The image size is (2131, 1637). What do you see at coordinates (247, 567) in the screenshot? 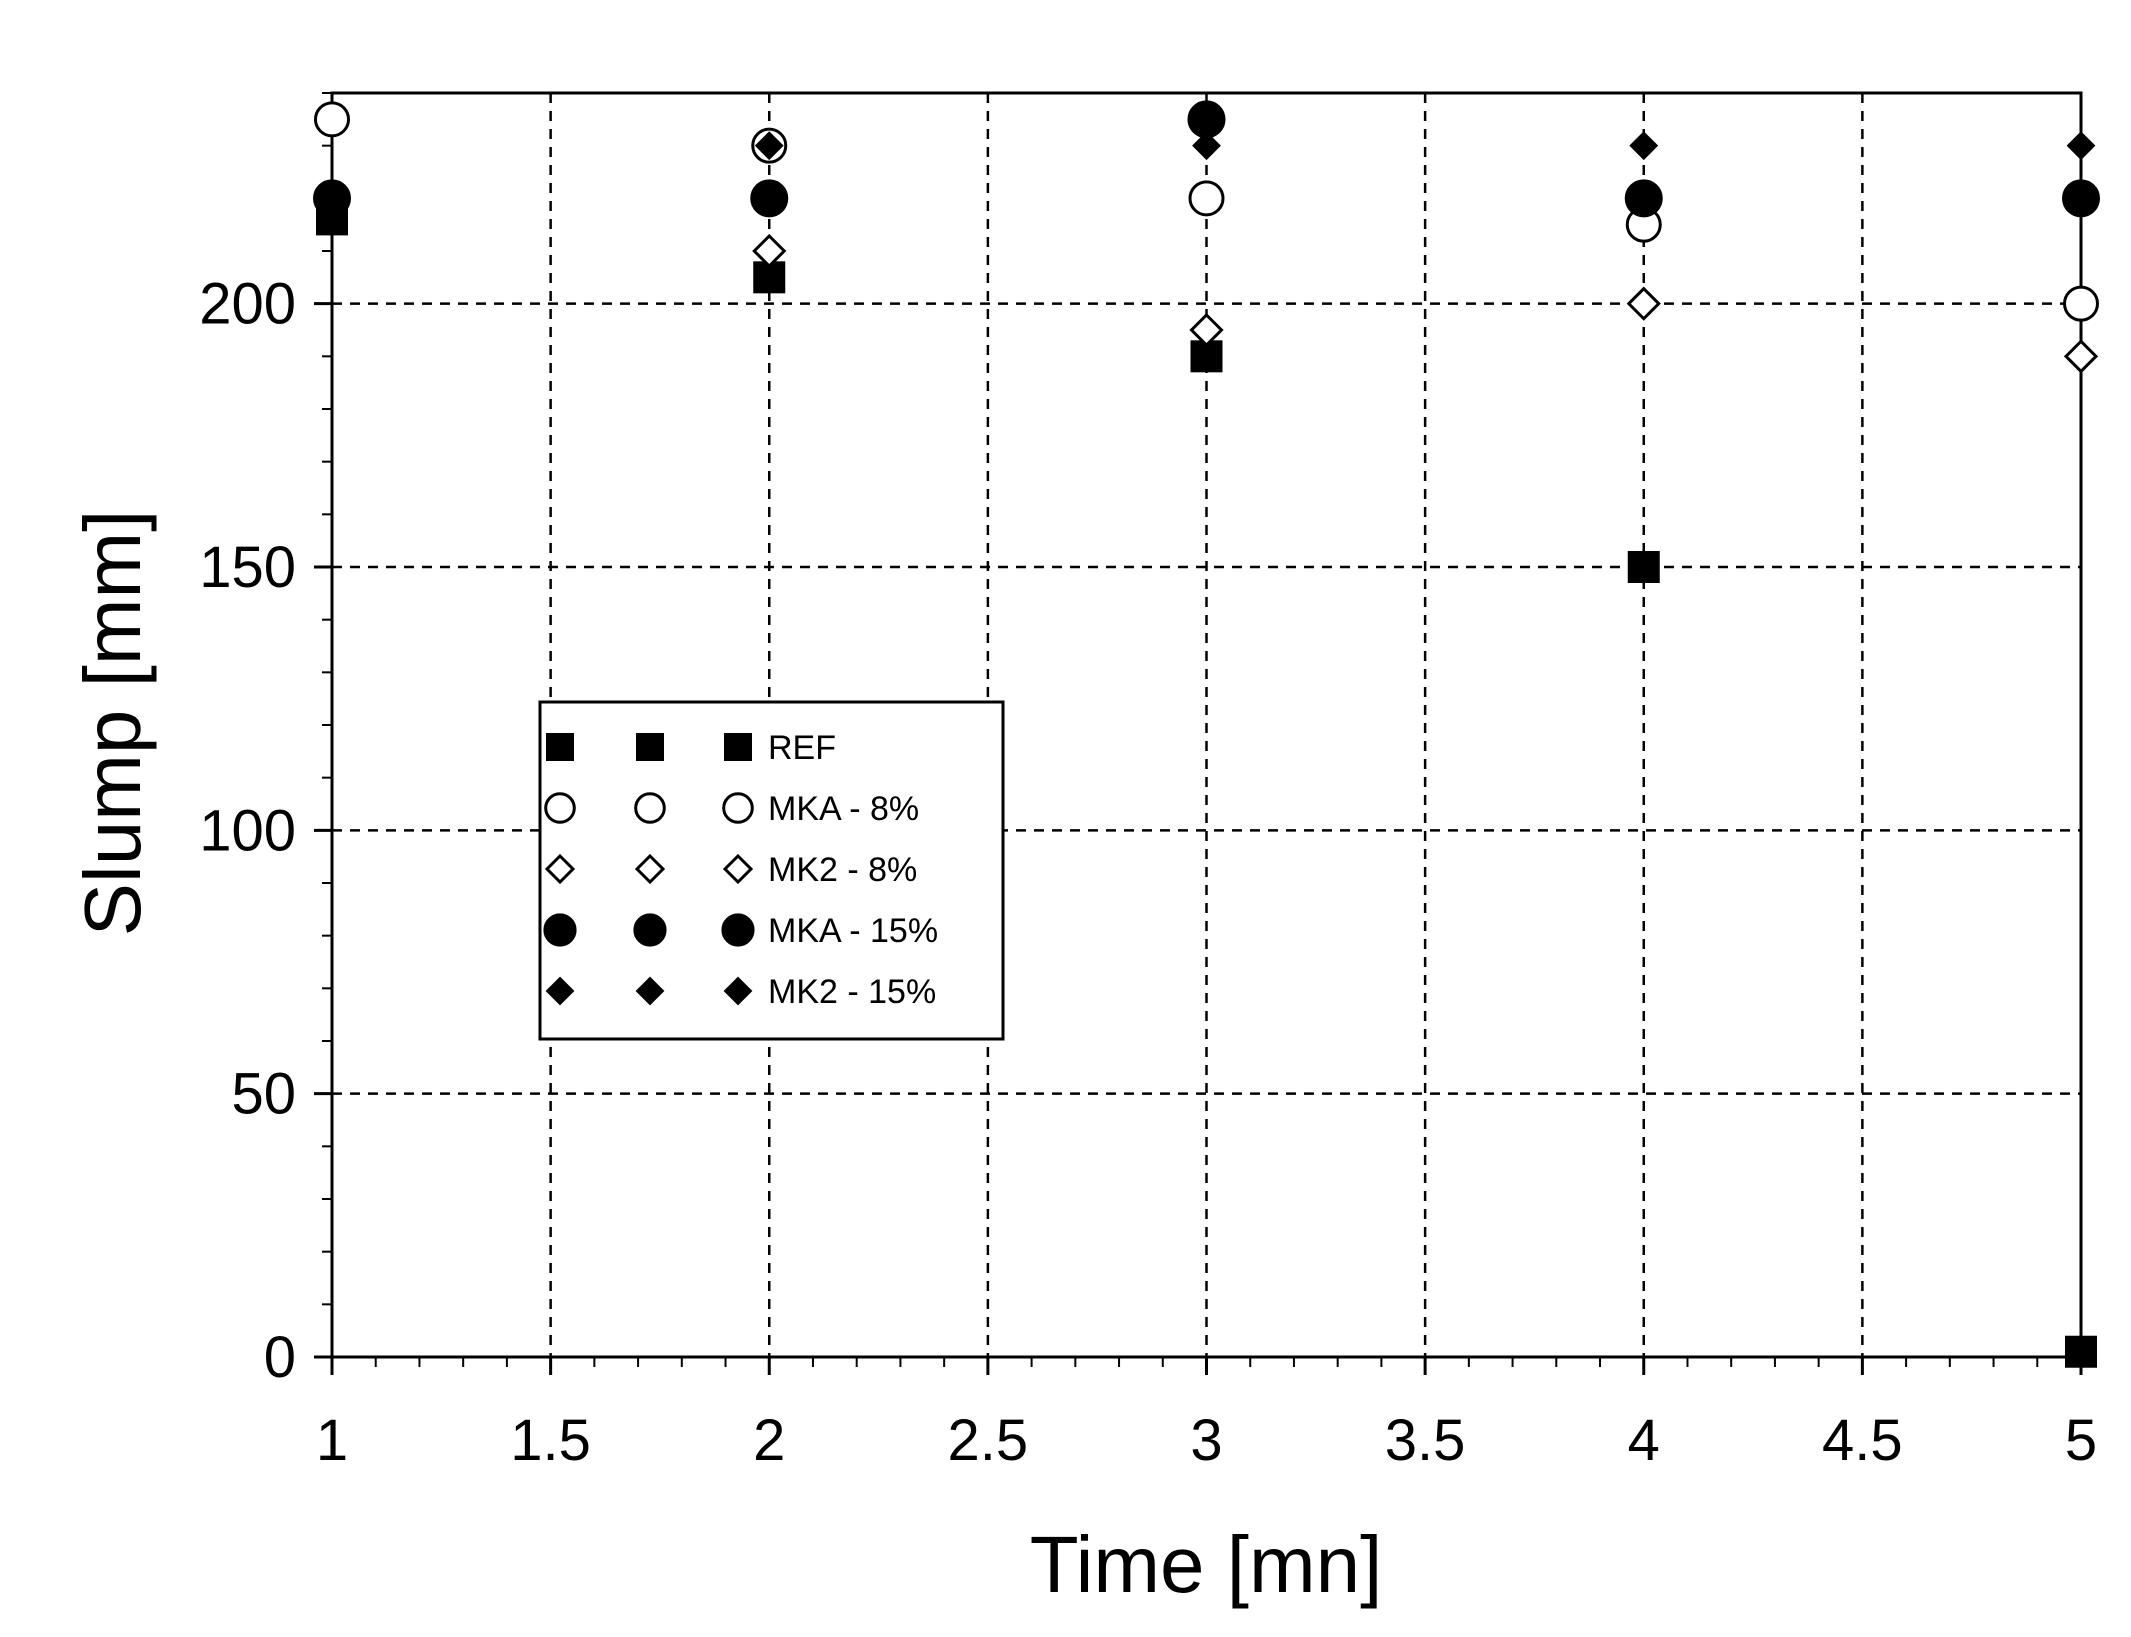
I see `y-tick-label: 150` at bounding box center [247, 567].